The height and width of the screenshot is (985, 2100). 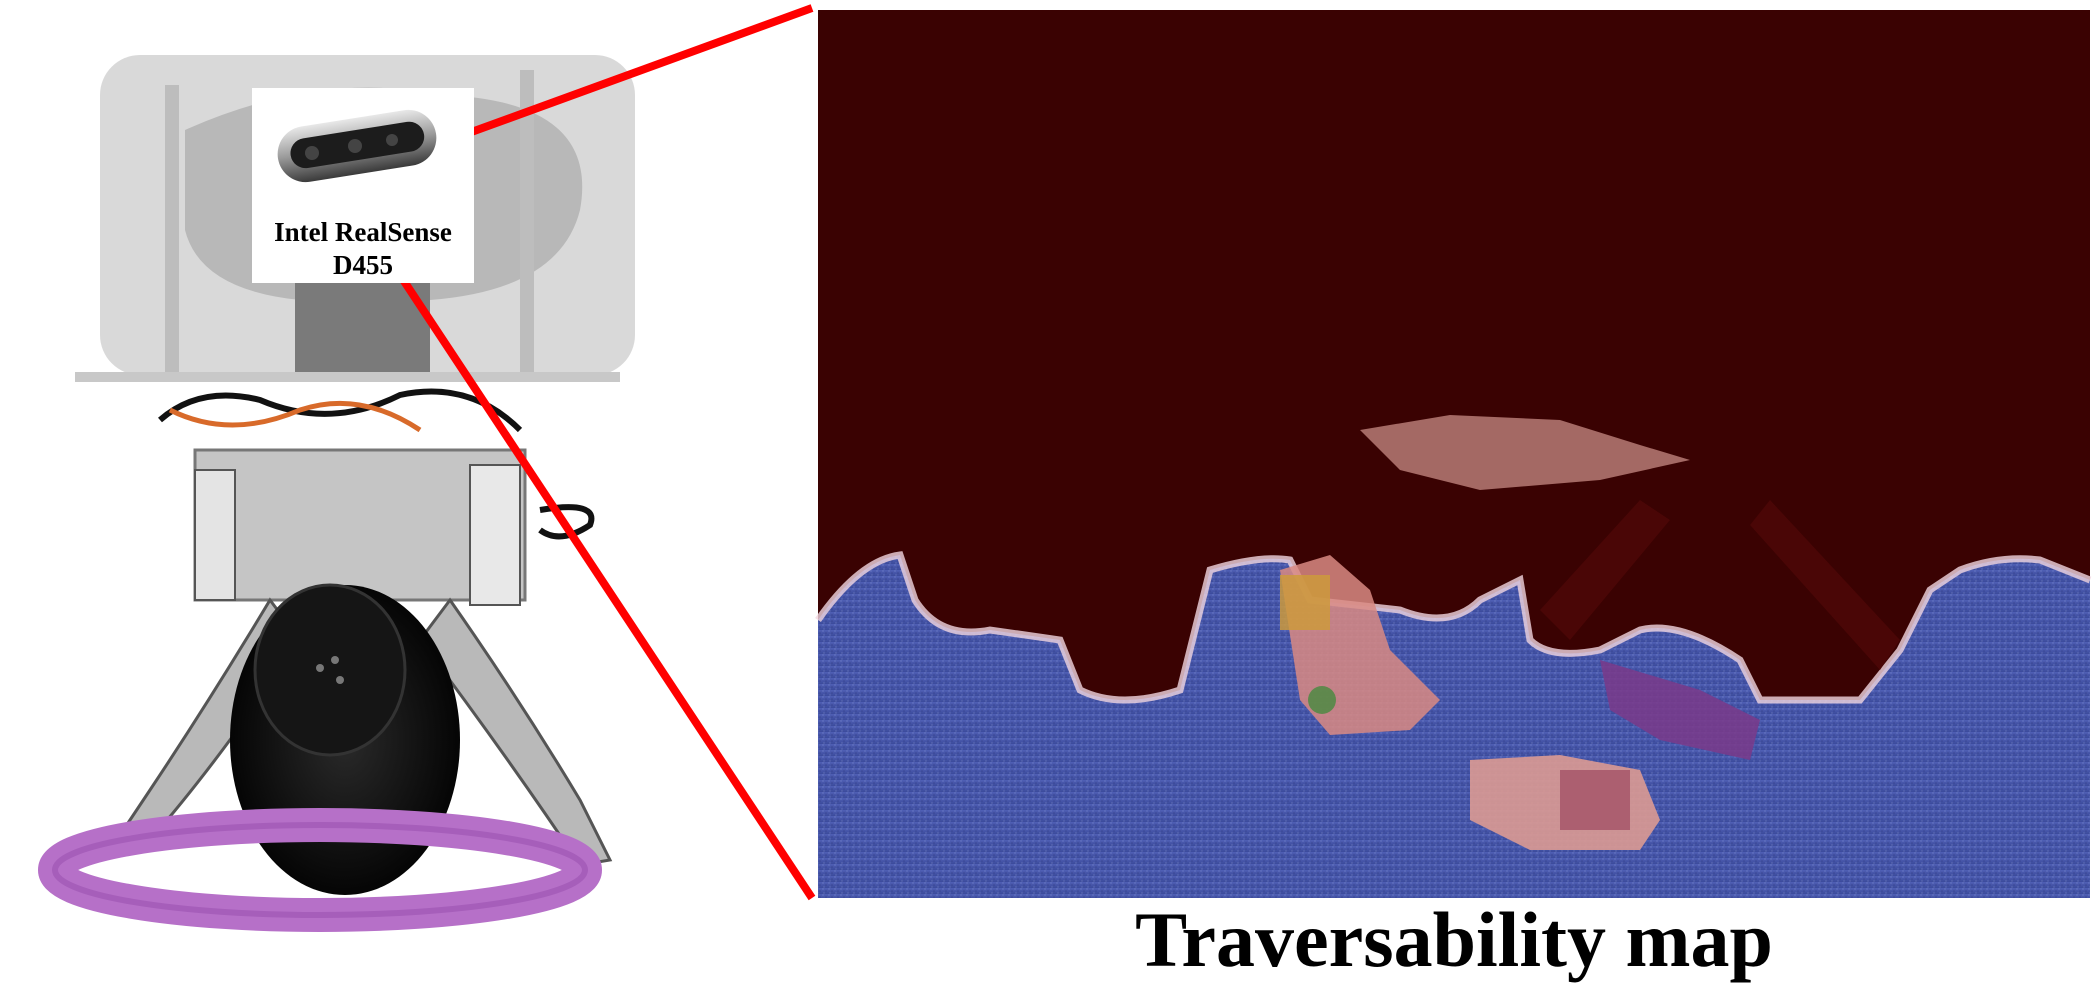 What do you see at coordinates (633, 73) in the screenshot?
I see `connector-line-top` at bounding box center [633, 73].